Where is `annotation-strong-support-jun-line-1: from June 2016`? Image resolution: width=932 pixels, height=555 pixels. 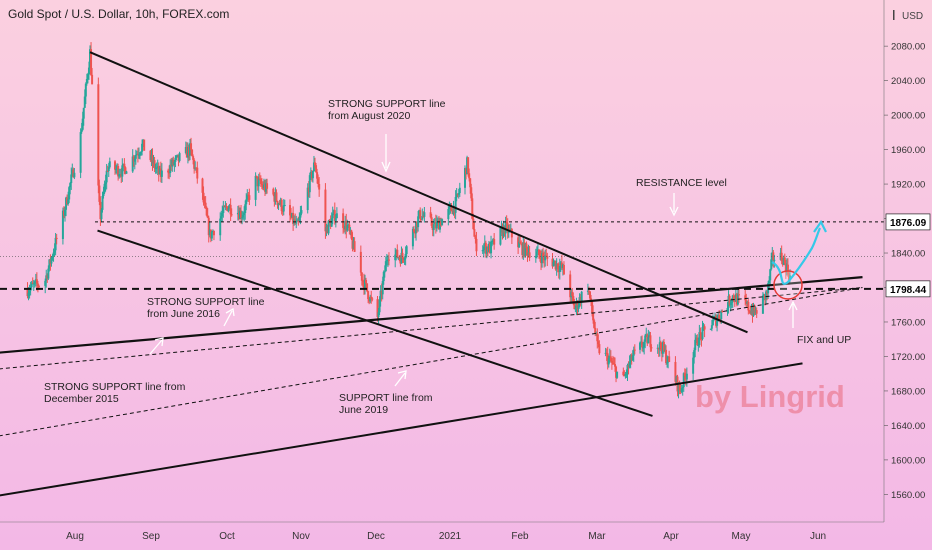
annotation-strong-support-jun-line-1: from June 2016 is located at coordinates (183, 314).